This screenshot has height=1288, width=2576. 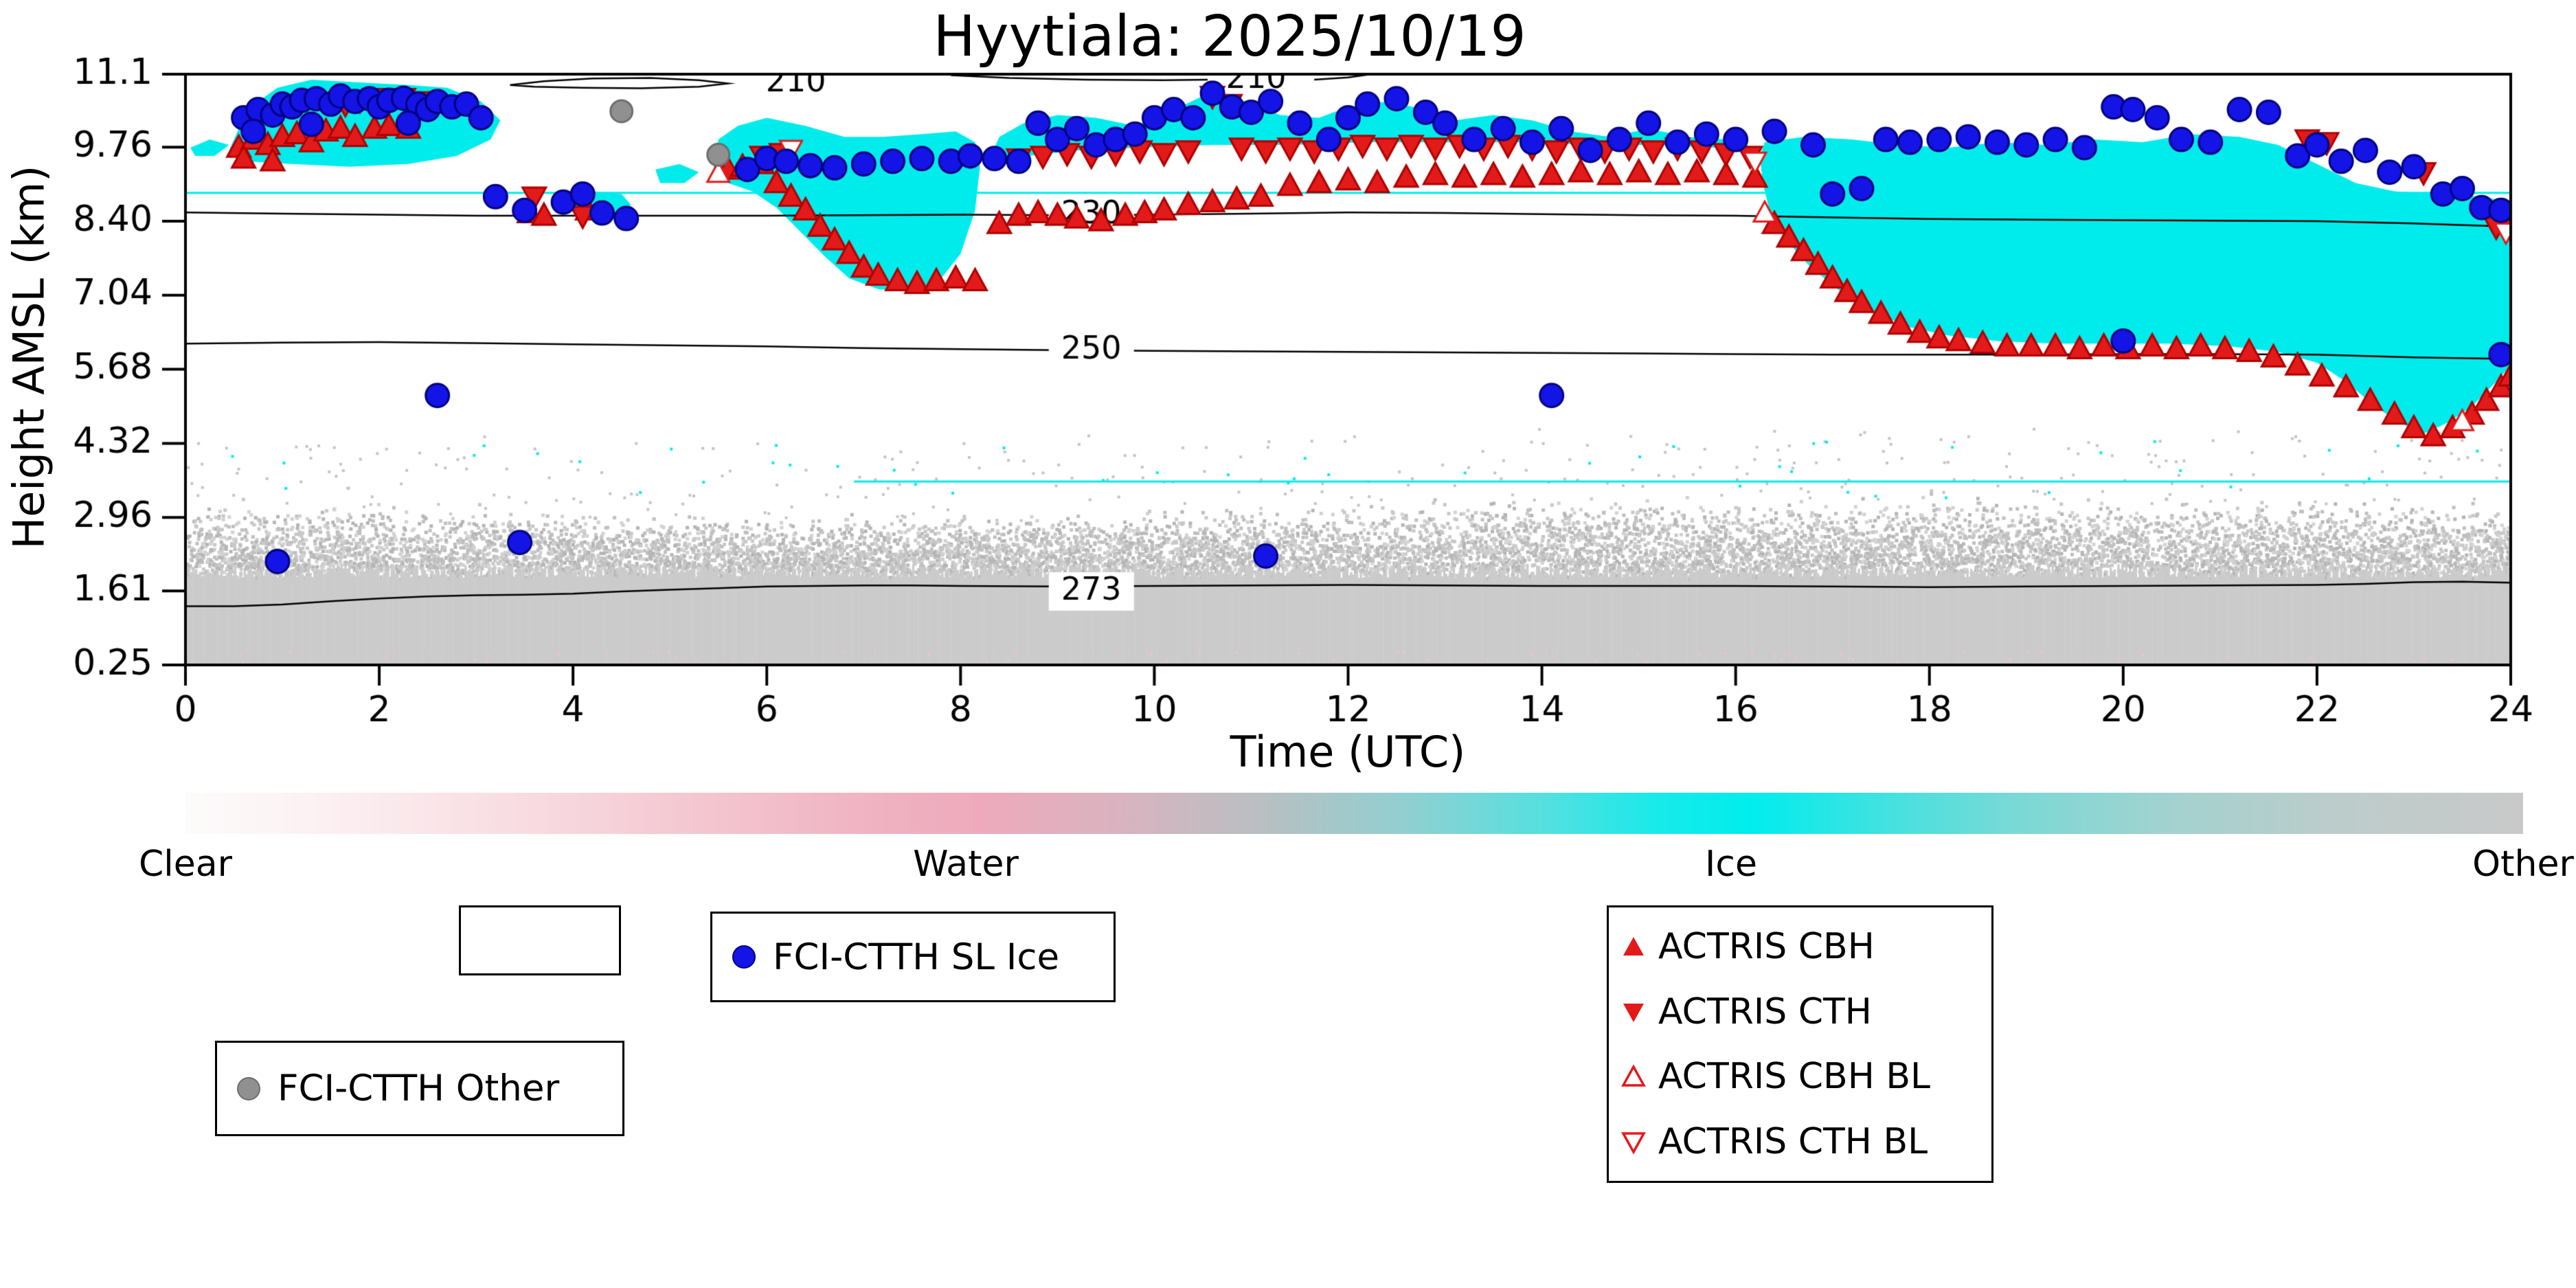 What do you see at coordinates (744, 957) in the screenshot?
I see `blue-circle-icon` at bounding box center [744, 957].